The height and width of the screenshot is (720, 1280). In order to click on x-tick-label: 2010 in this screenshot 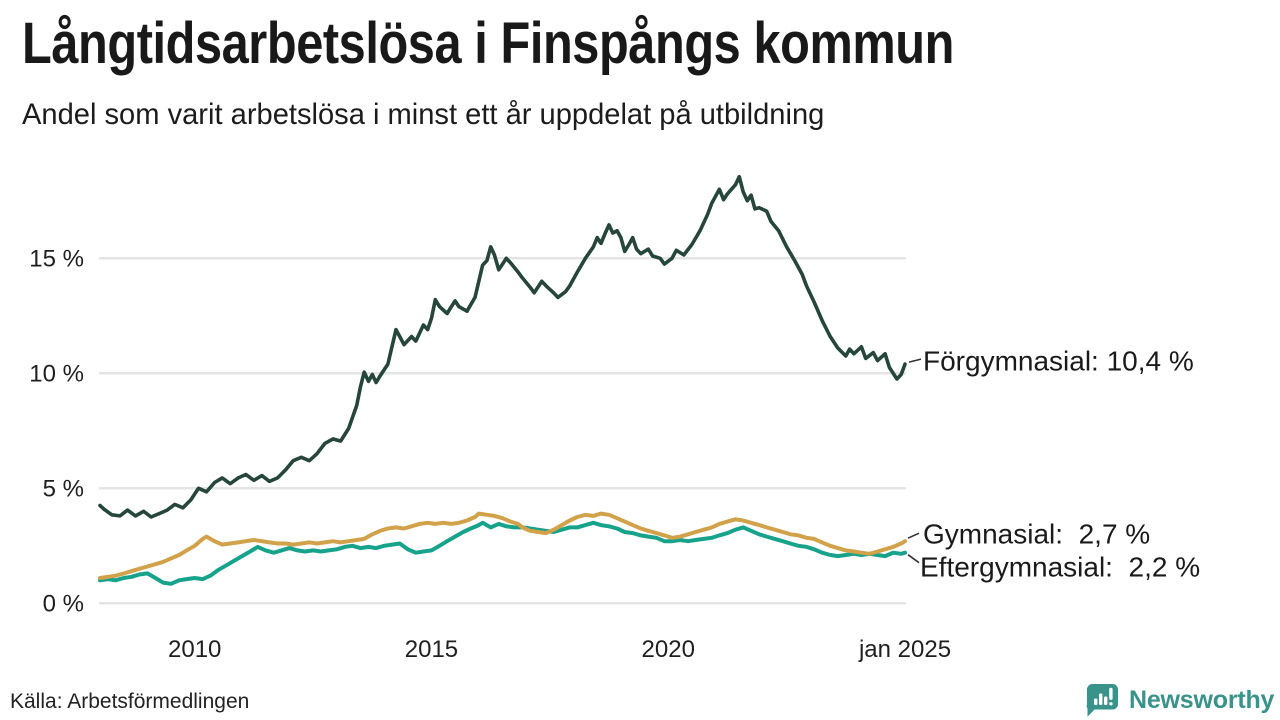, I will do `click(194, 649)`.